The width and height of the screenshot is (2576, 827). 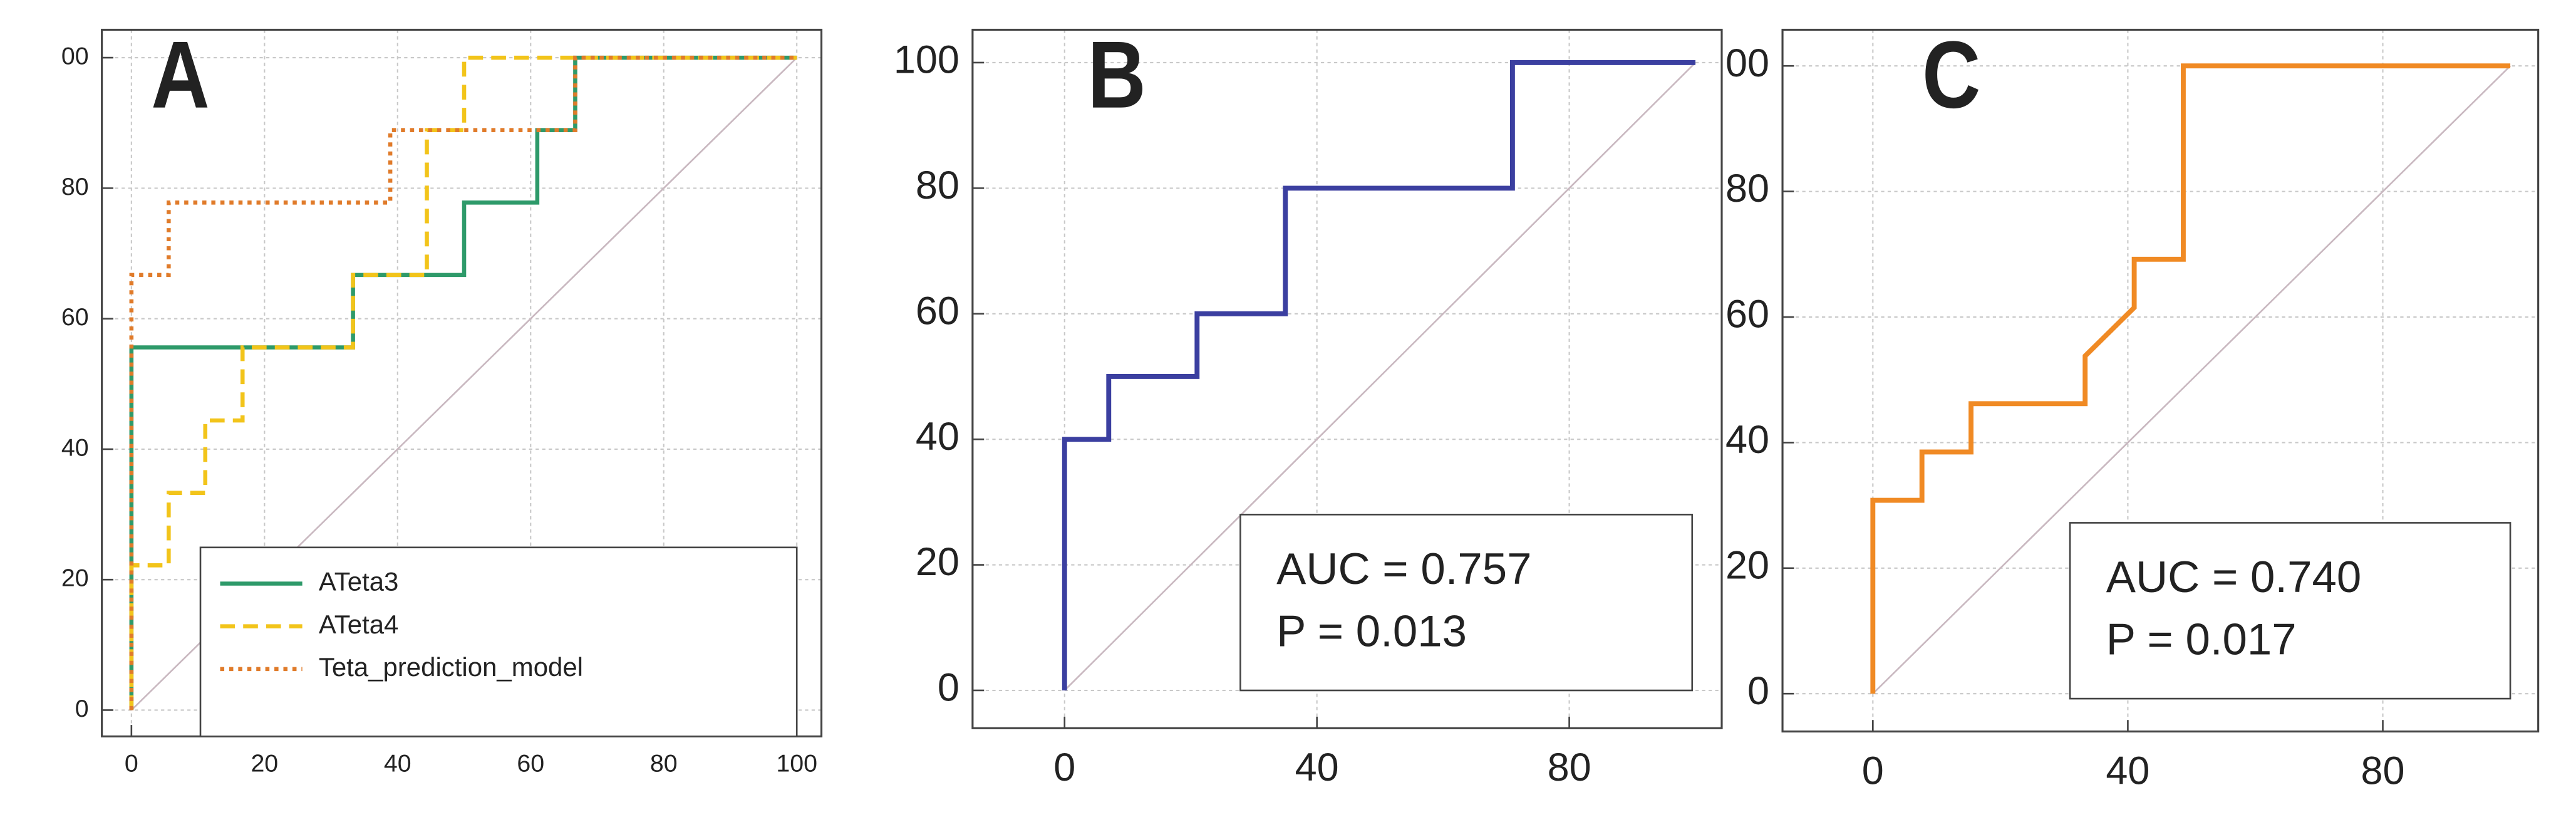 I want to click on legend-box, so click(x=498, y=641).